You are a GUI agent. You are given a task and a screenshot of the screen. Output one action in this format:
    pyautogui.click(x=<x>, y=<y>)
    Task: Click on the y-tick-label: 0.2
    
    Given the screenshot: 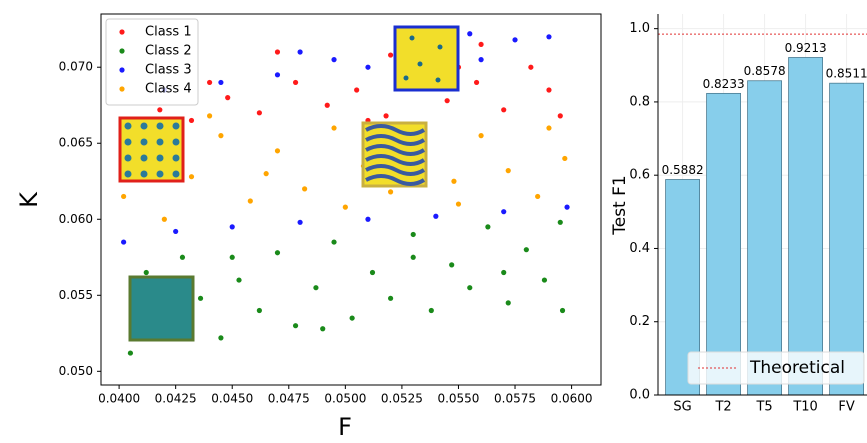 What is the action you would take?
    pyautogui.click(x=639, y=321)
    